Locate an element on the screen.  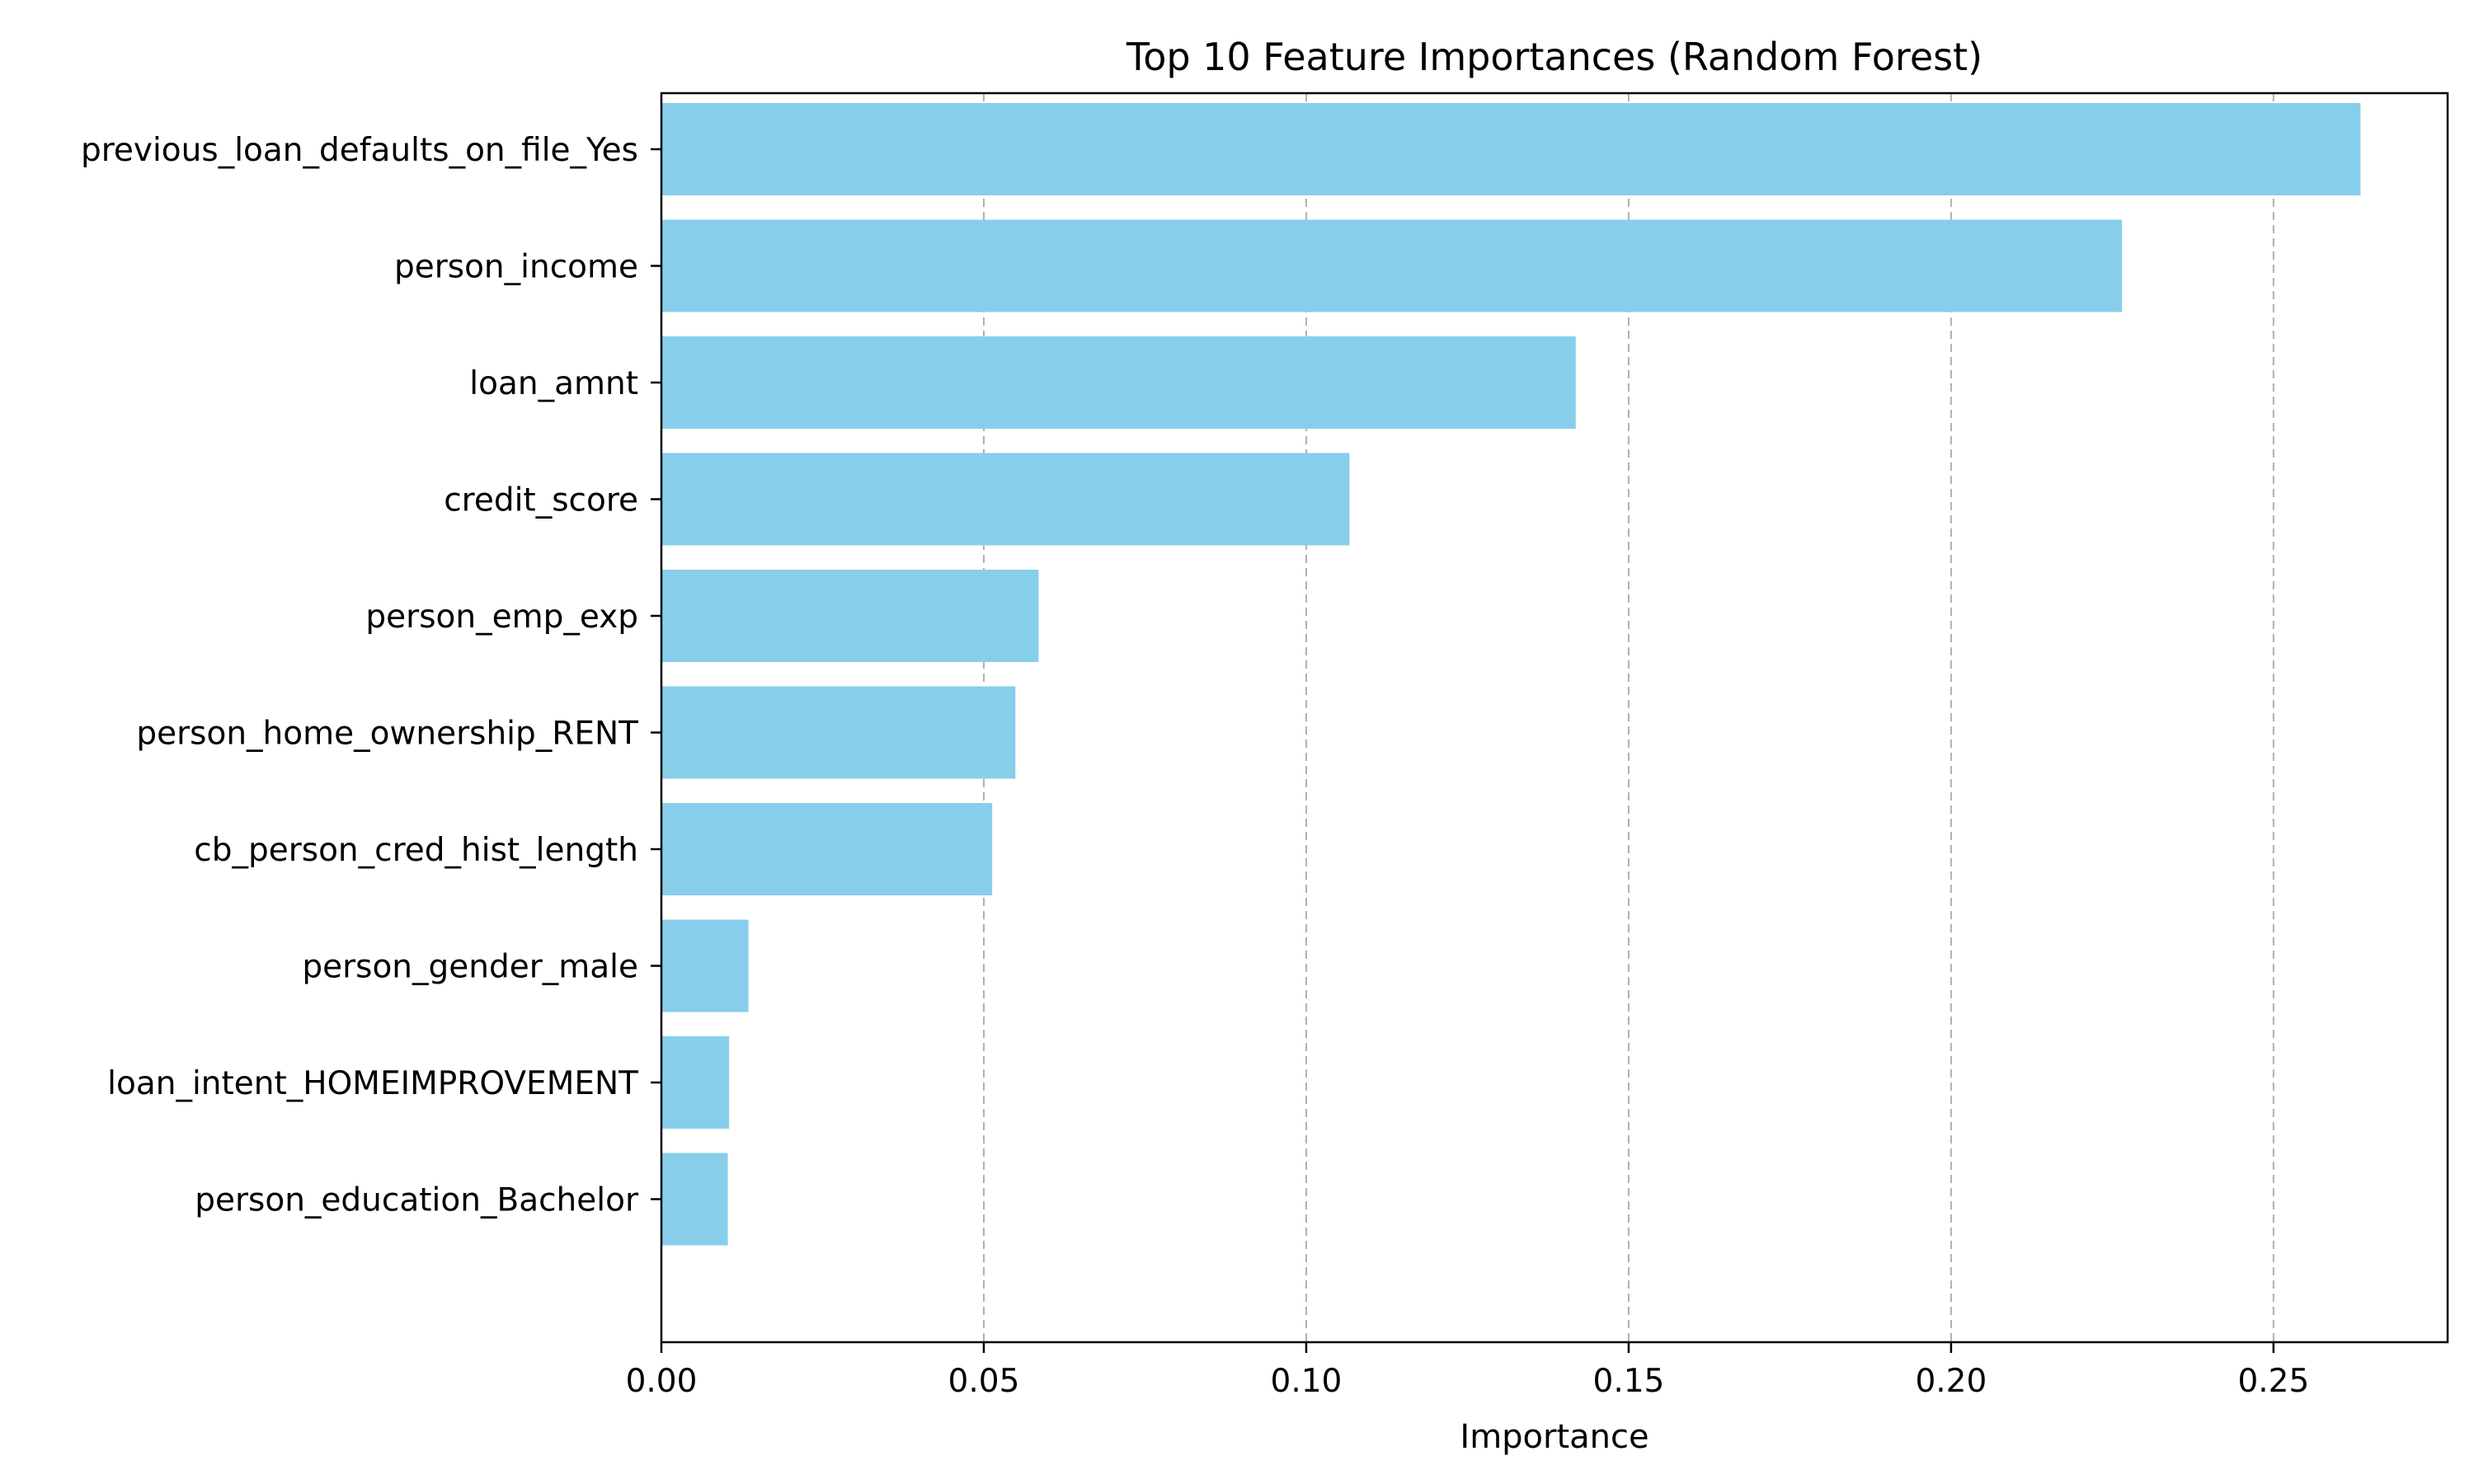
x-axis-label: Importance is located at coordinates (1554, 1437).